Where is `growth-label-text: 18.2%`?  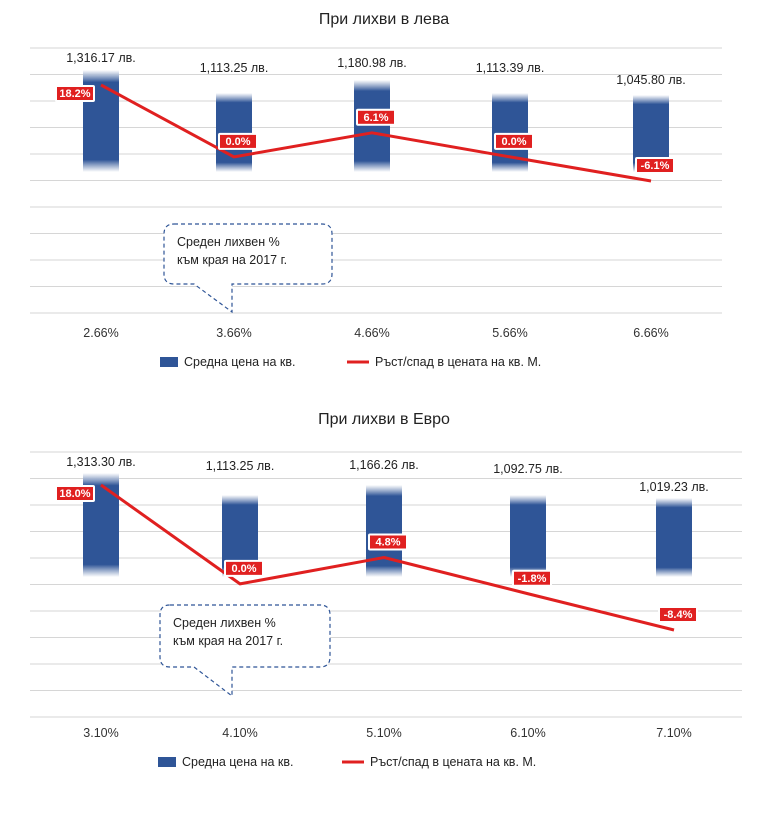
growth-label-text: 18.2% is located at coordinates (74, 94).